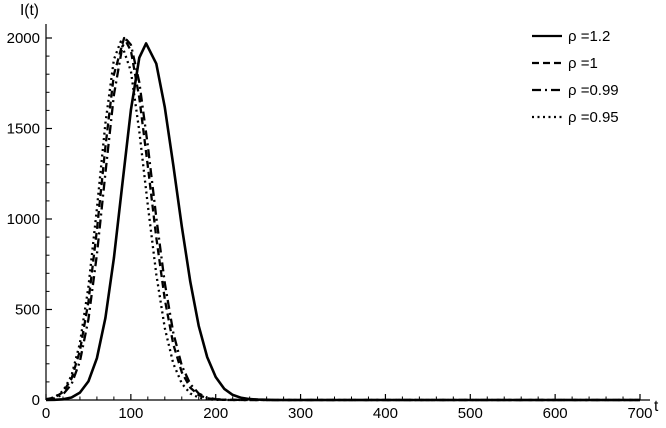 The image size is (666, 428). What do you see at coordinates (23, 38) in the screenshot?
I see `y-tick-label: 2000` at bounding box center [23, 38].